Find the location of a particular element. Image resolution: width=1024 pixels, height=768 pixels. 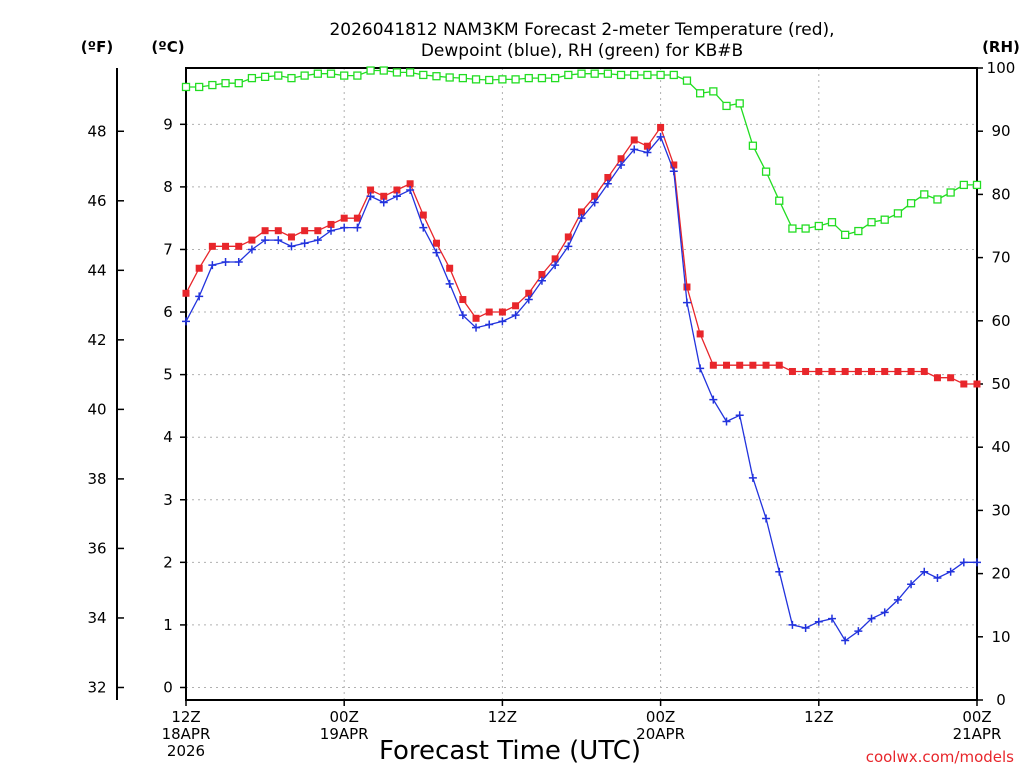

celsius-tick-label: 0 is located at coordinates (168, 687).